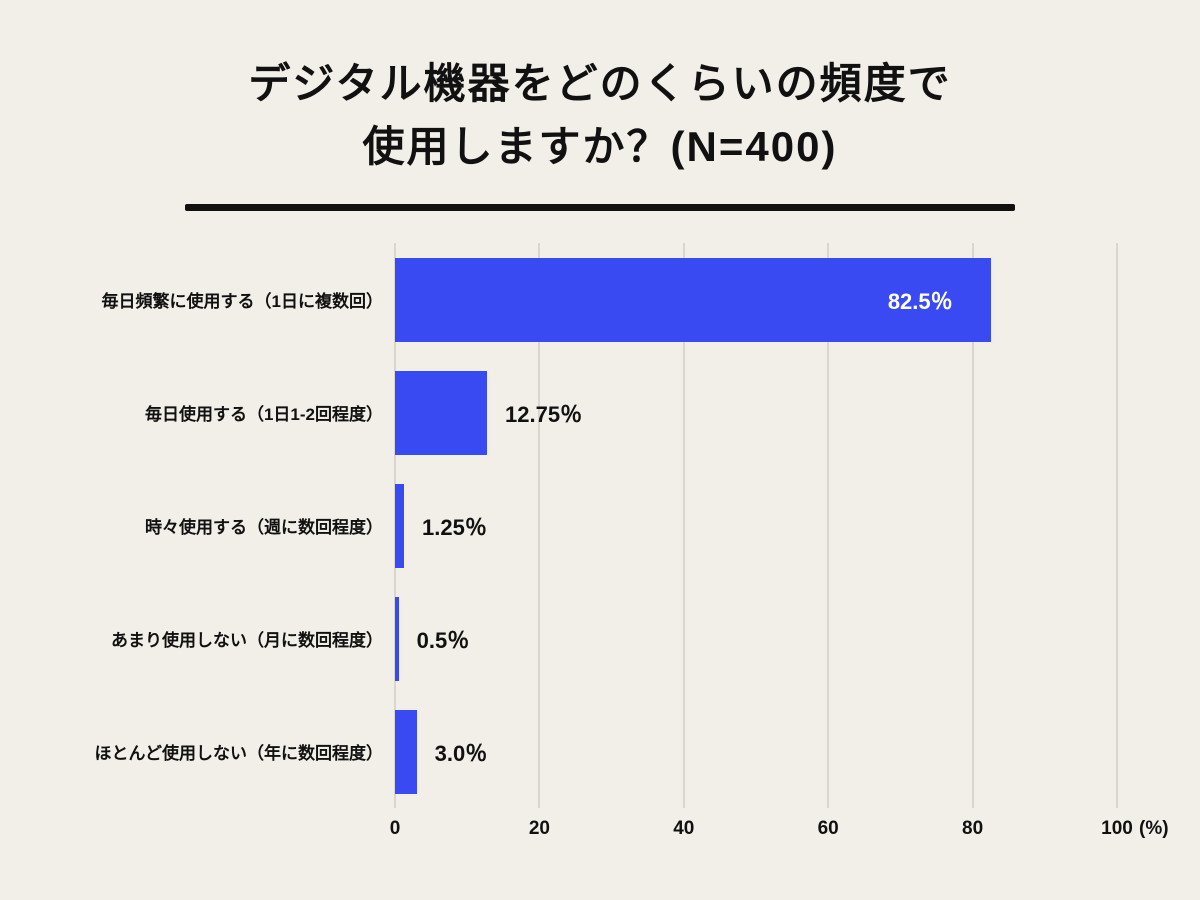 The width and height of the screenshot is (1200, 900). Describe the element at coordinates (684, 828) in the screenshot. I see `x-axis-tick: 40` at that location.